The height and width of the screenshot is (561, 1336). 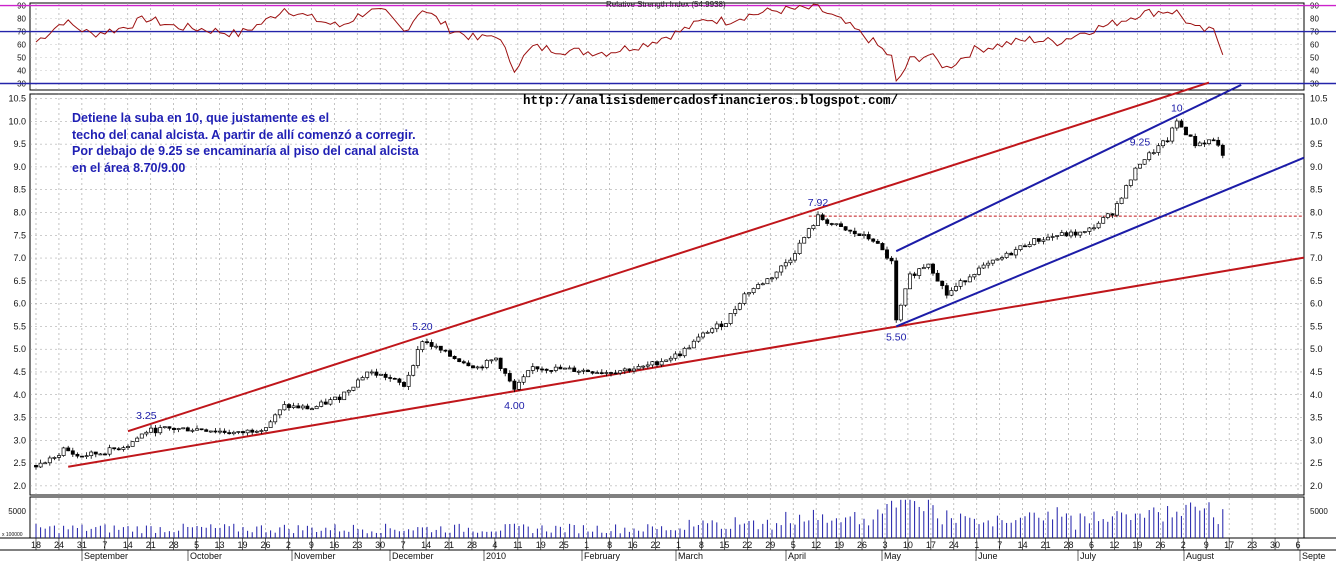 I want to click on x-tick-label: 4, so click(x=494, y=545).